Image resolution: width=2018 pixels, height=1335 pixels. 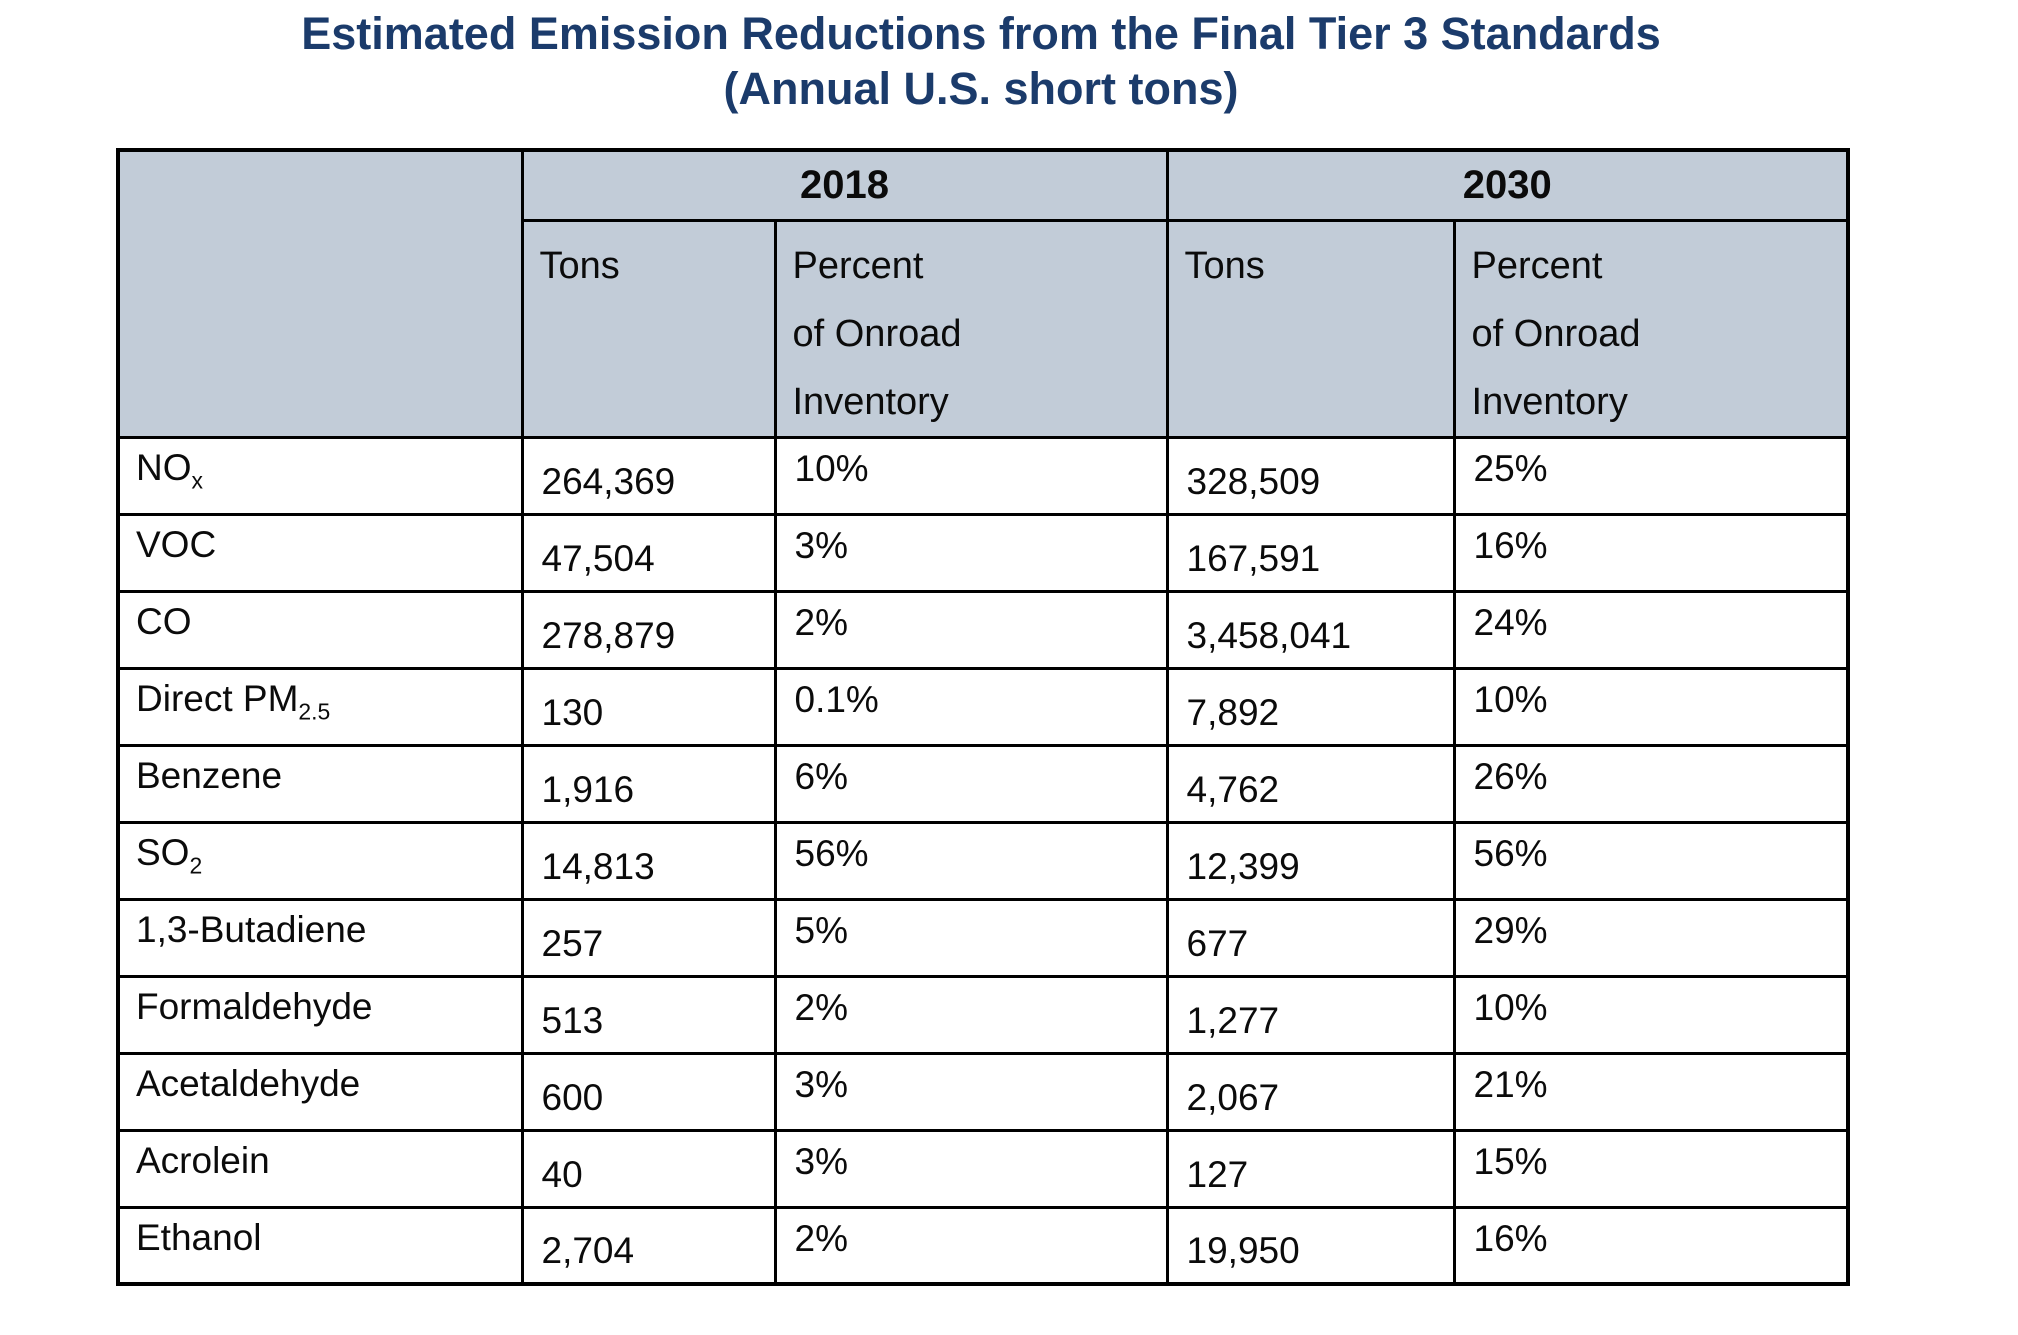 I want to click on pollutant-name: Direct PM, so click(x=217, y=698).